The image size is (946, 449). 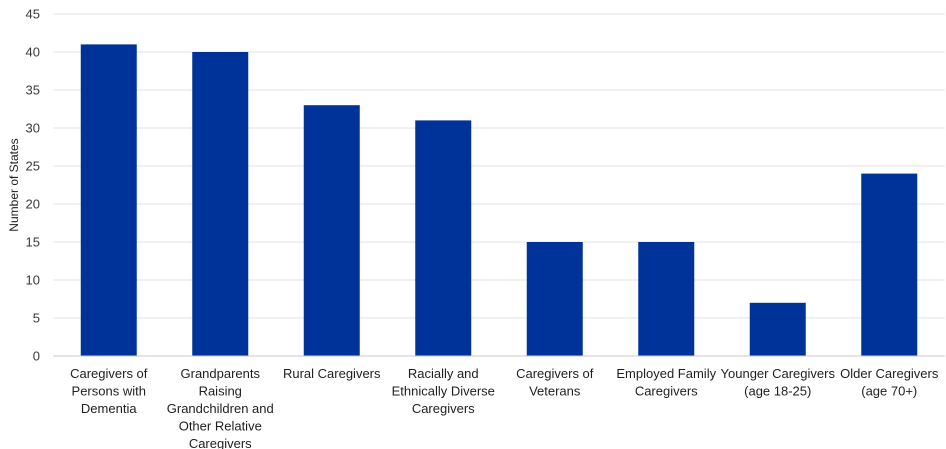 I want to click on y-axis-ticks: 0 5 10 15 20 25 30 35 40 45, so click(x=33, y=185).